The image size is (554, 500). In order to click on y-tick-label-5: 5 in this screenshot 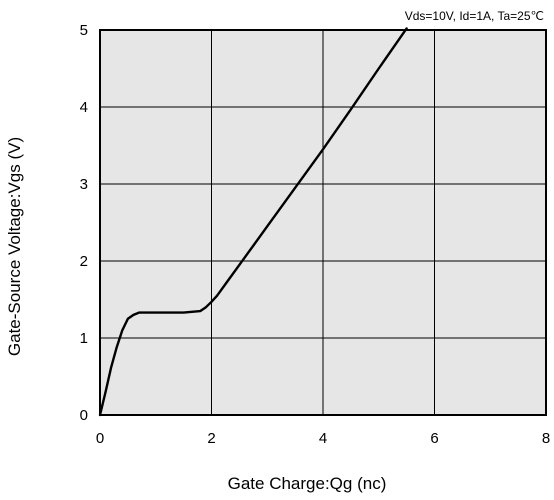, I will do `click(84, 30)`.